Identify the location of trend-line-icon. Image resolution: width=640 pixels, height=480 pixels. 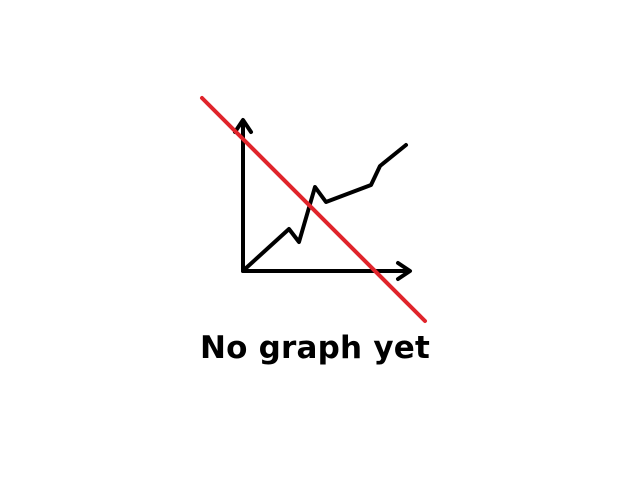
(325, 207).